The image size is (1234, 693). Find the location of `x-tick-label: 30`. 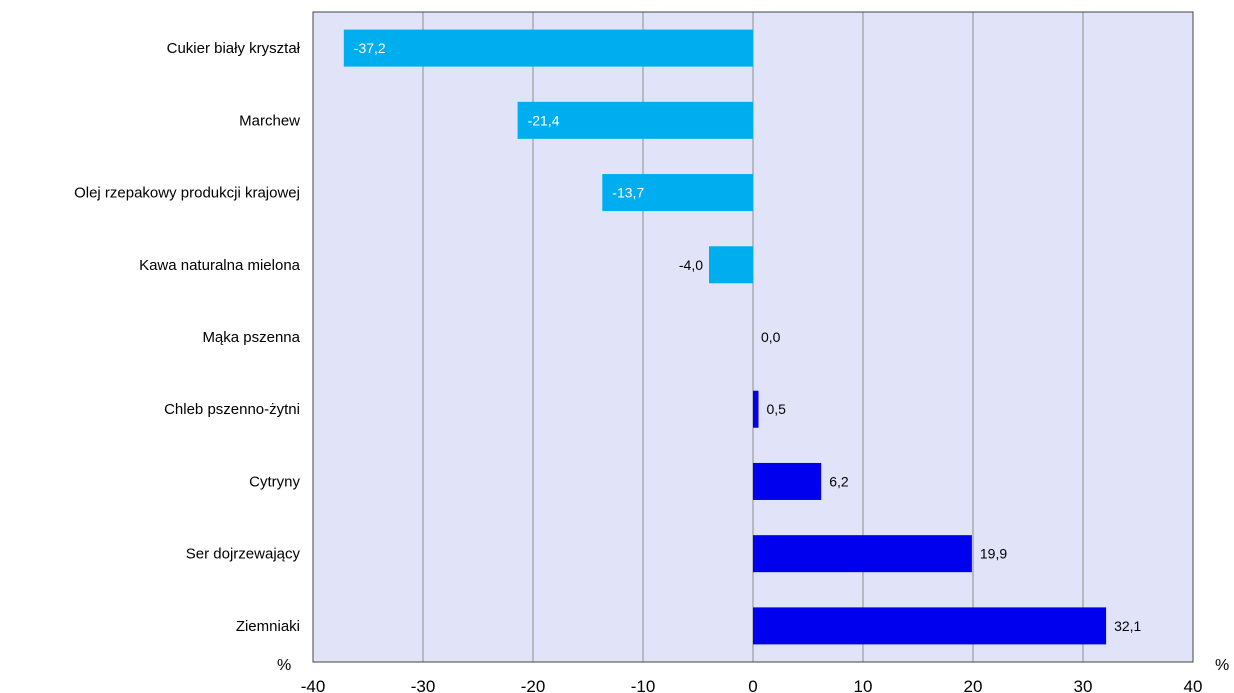

x-tick-label: 30 is located at coordinates (1083, 685).